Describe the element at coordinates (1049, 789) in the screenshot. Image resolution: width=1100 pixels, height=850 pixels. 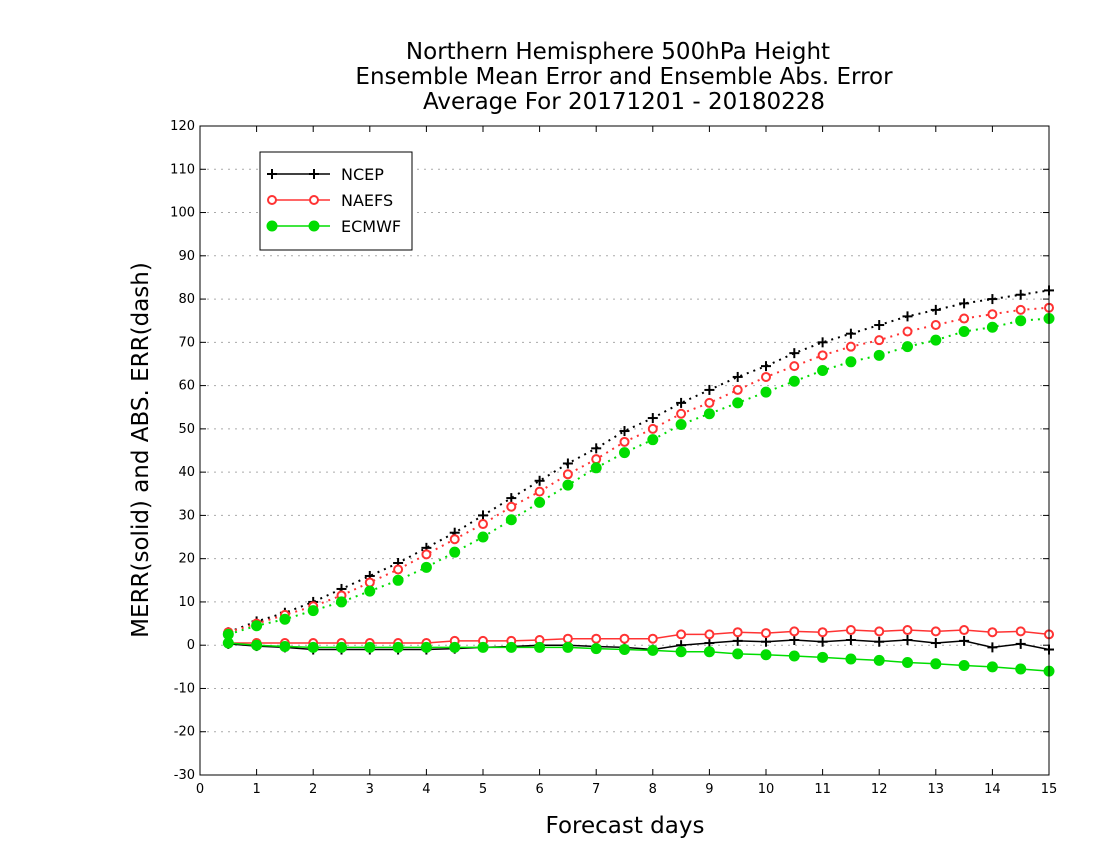
I see `x-tick-label: 15` at that location.